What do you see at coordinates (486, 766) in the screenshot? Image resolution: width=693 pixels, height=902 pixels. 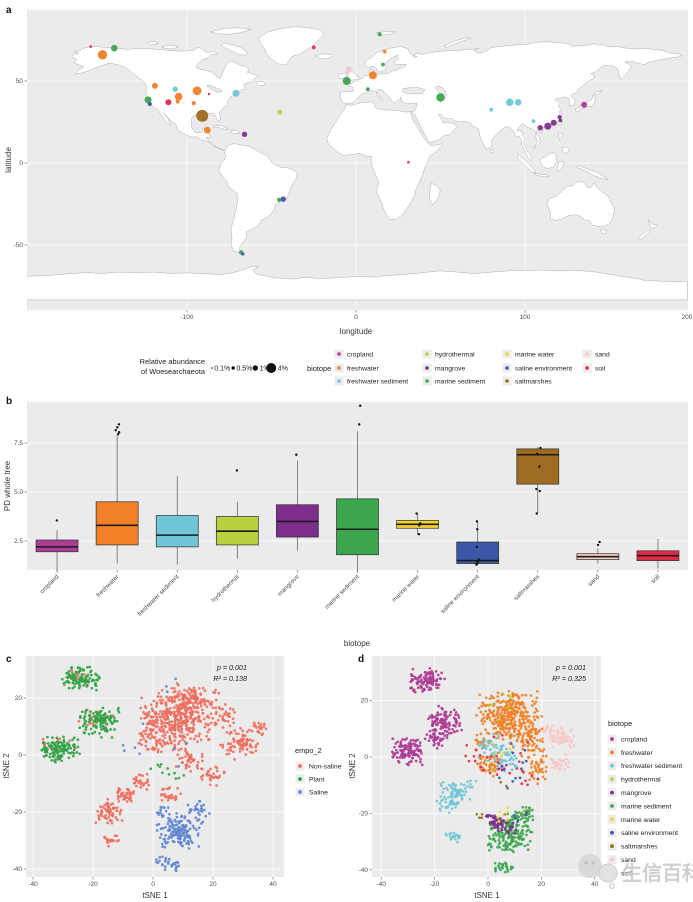 I see `tsne-plot-area` at bounding box center [486, 766].